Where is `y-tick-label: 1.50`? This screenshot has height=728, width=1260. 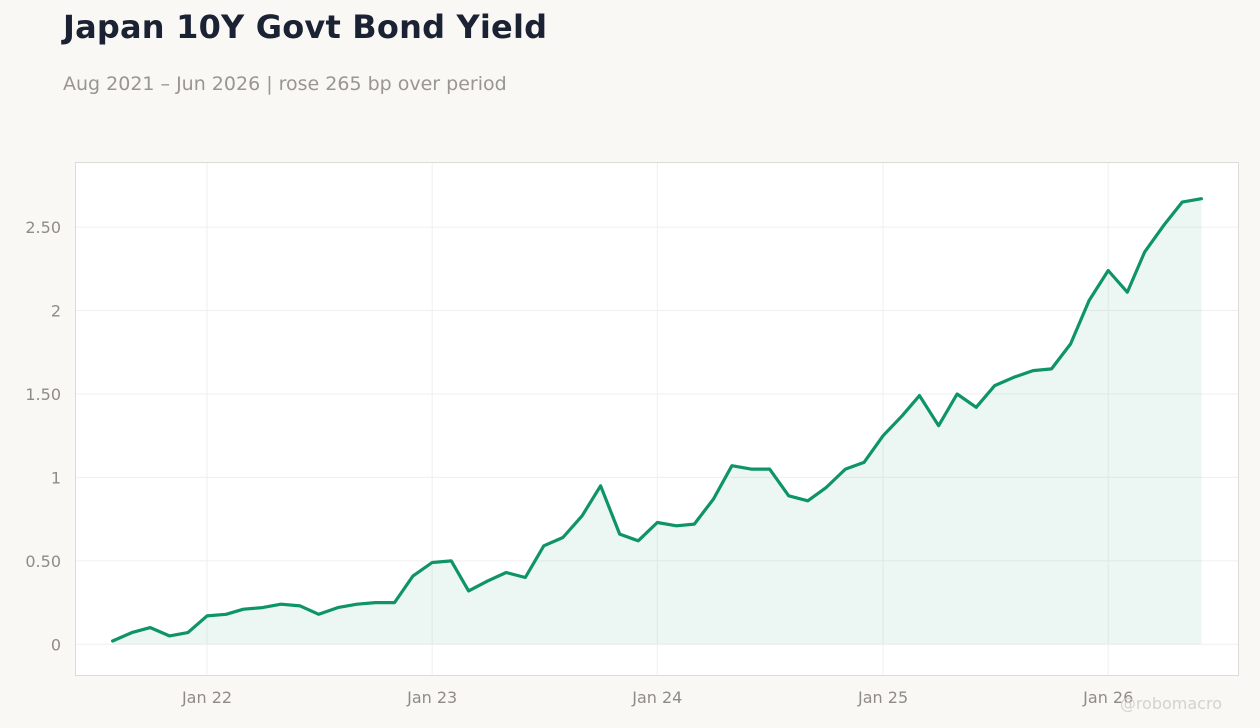
y-tick-label: 1.50 is located at coordinates (43, 394).